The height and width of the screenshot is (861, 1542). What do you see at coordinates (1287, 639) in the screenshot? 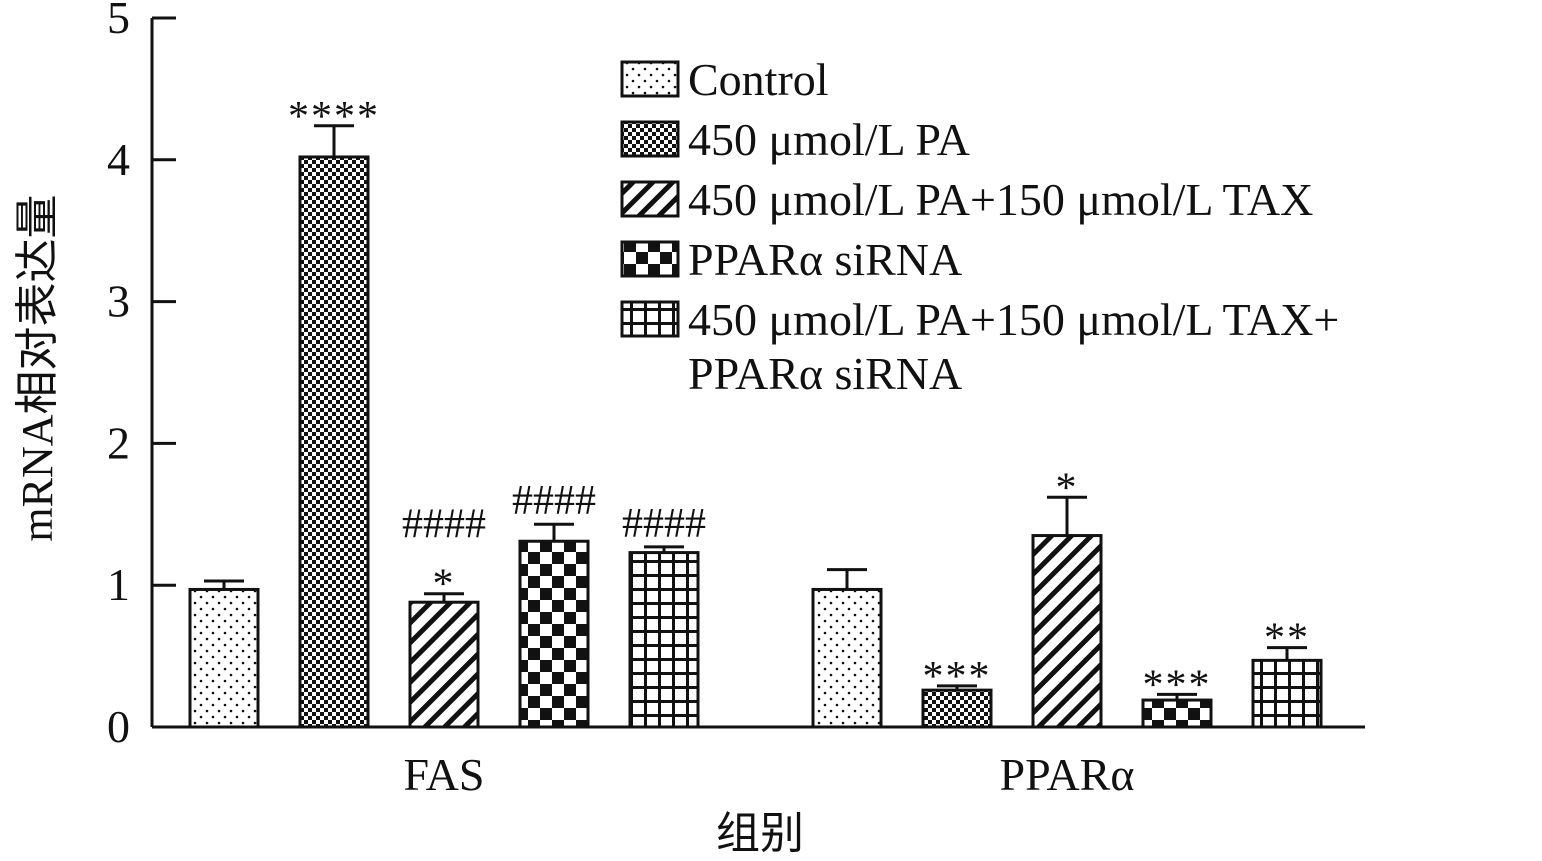
I see `significance-label: **` at bounding box center [1287, 639].